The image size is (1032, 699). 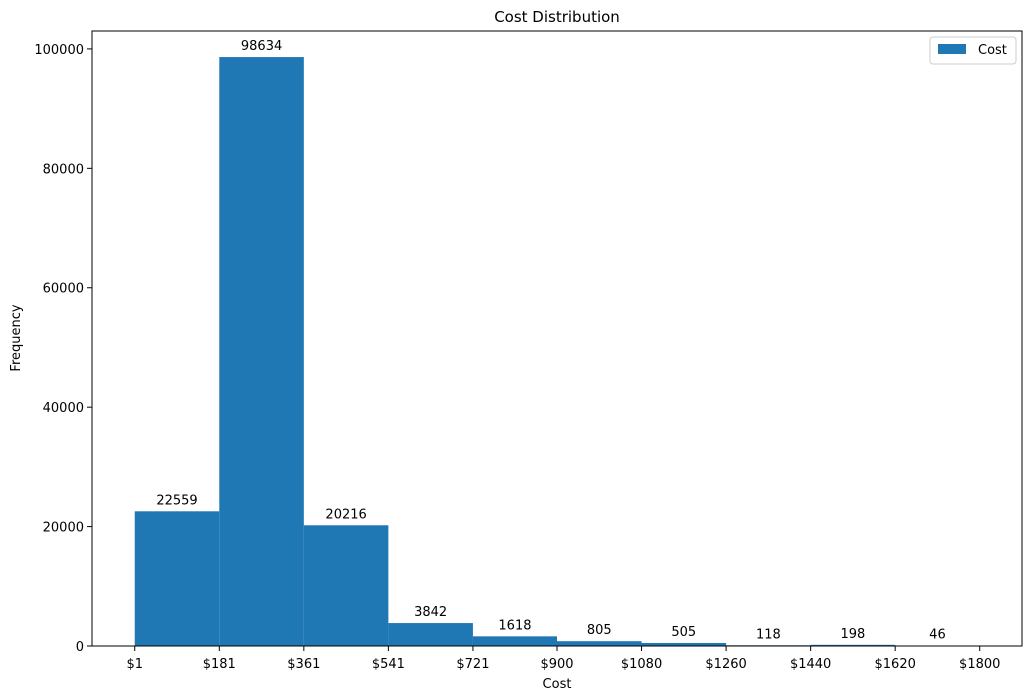 I want to click on legend-swatch, so click(x=952, y=49).